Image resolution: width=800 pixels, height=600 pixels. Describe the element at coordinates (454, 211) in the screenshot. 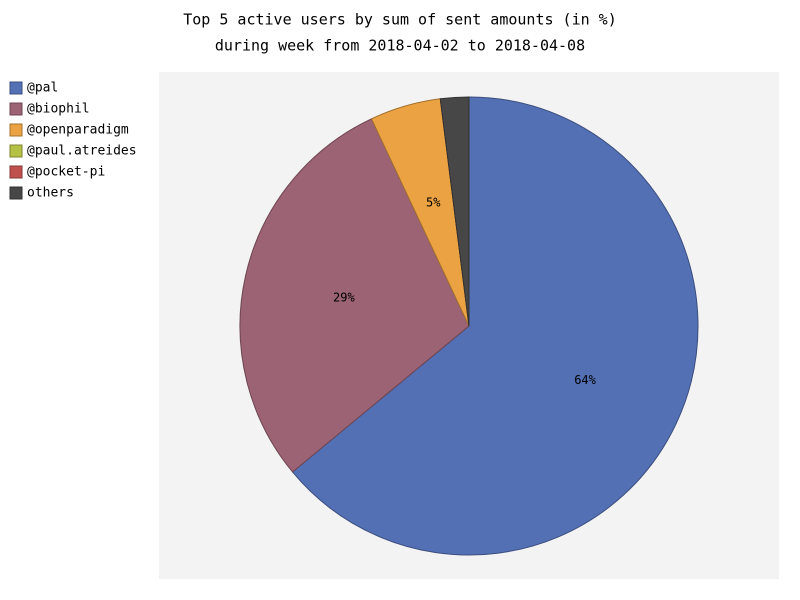

I see `pie-slice` at that location.